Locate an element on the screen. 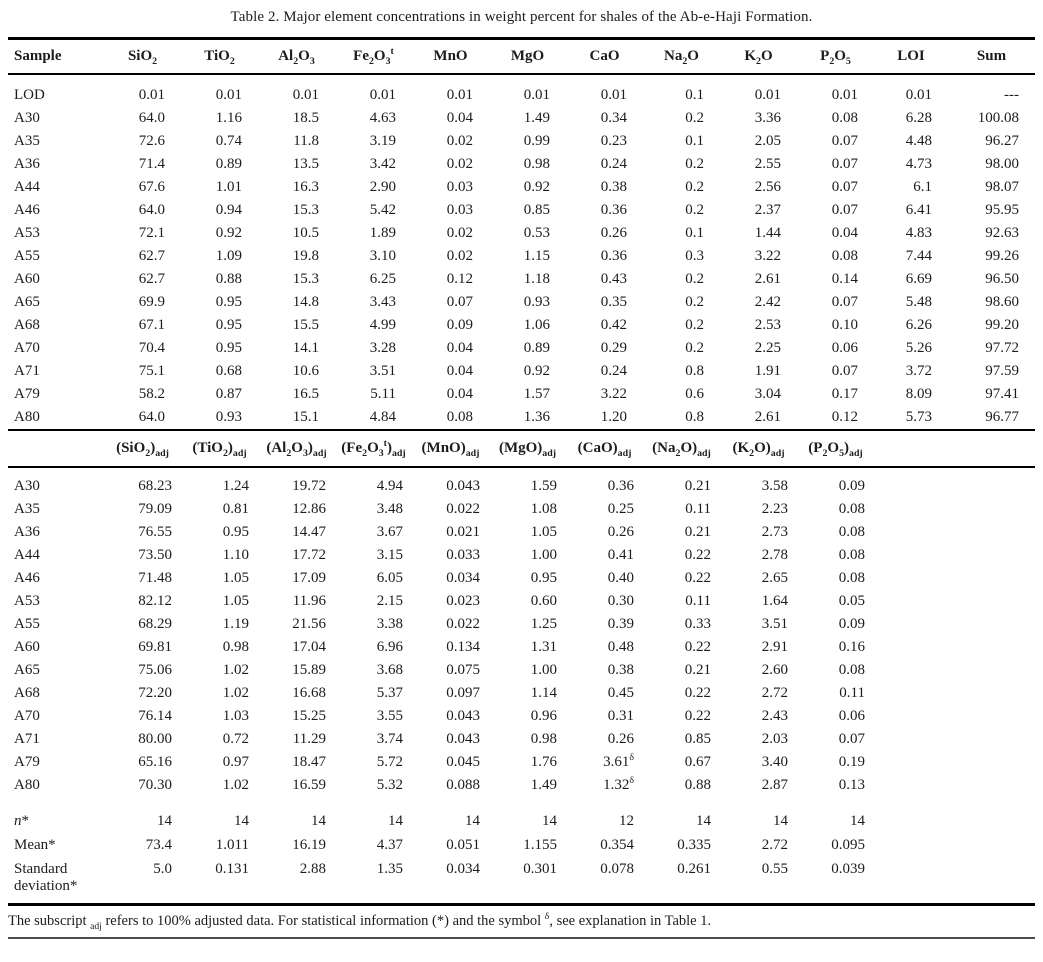 The width and height of the screenshot is (1043, 962). cell: 2.42 is located at coordinates (767, 302).